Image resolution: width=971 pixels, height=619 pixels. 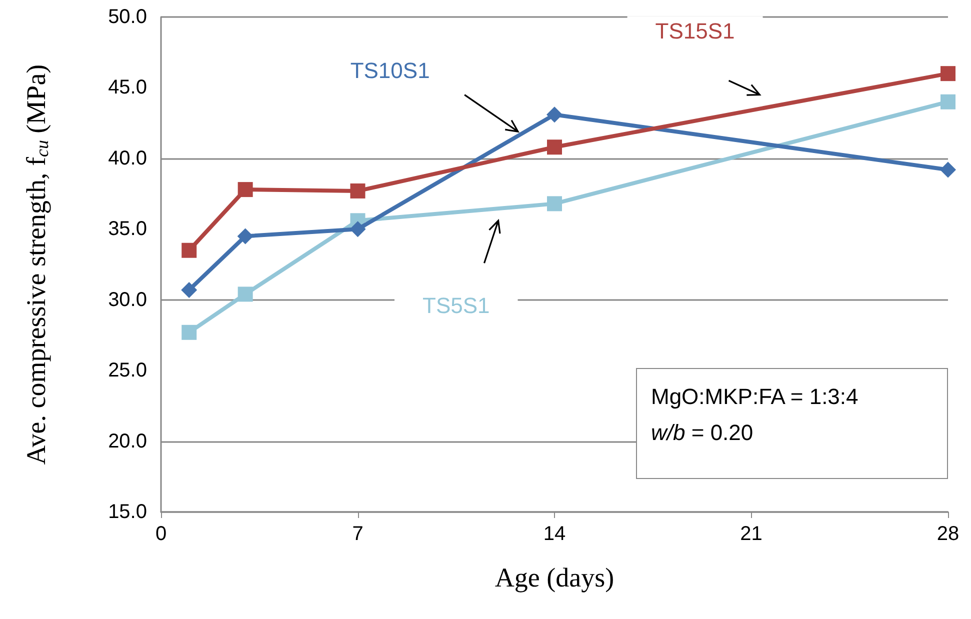 I want to click on y-tick-label: 30.0, so click(x=127, y=299).